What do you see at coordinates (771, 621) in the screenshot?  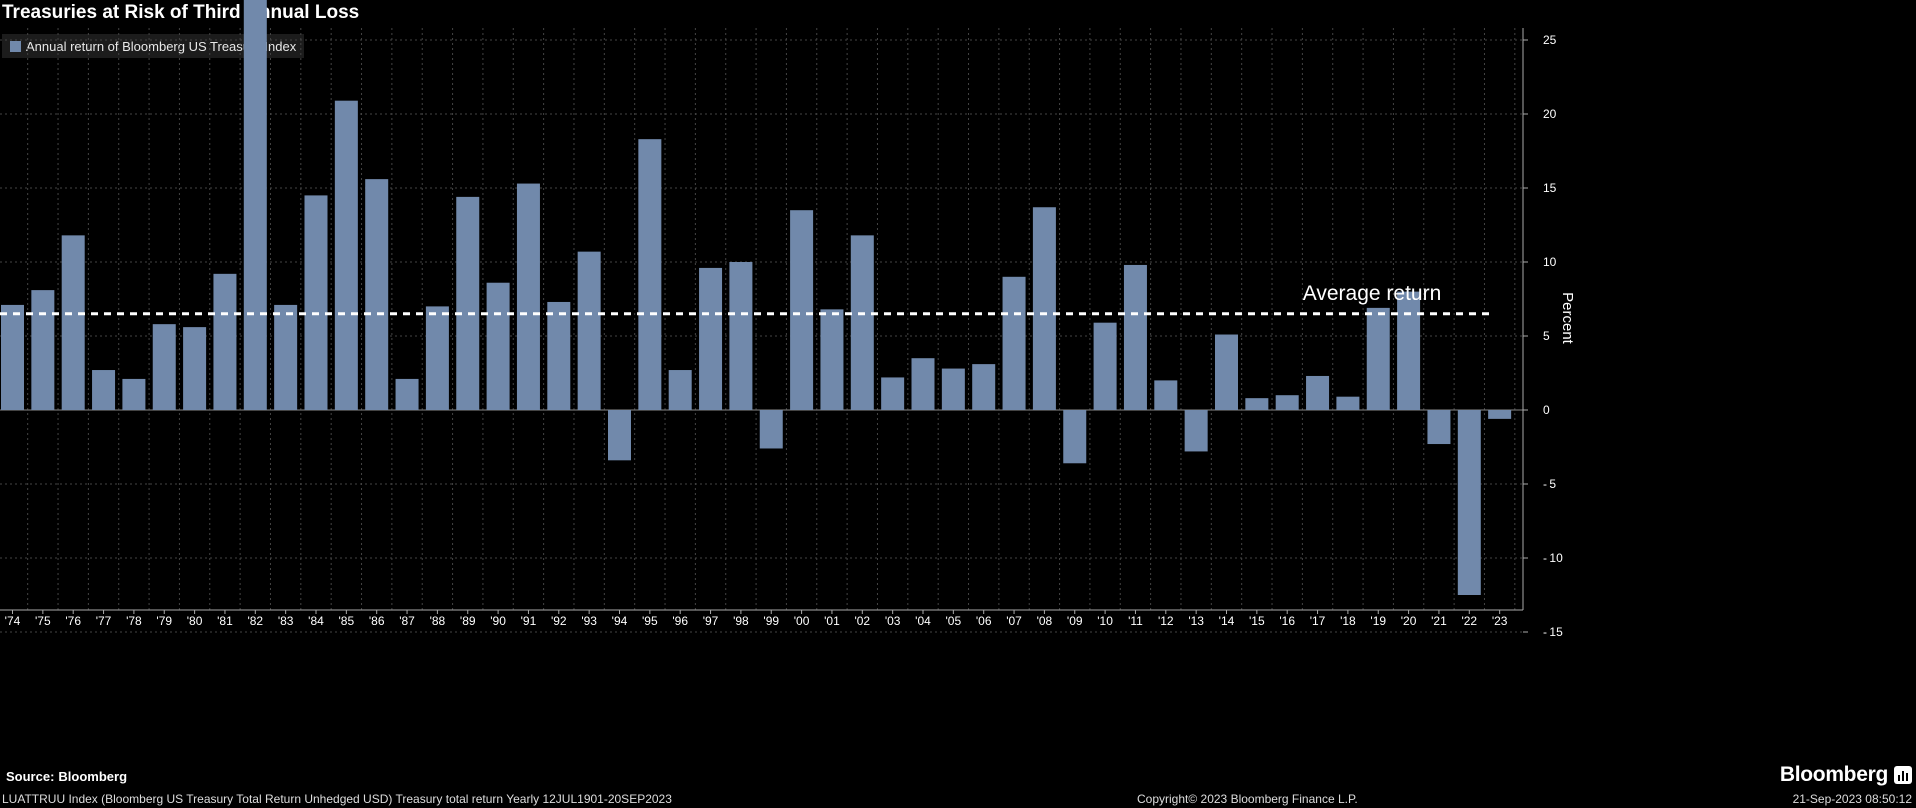 I see `x-tick-label: '99` at bounding box center [771, 621].